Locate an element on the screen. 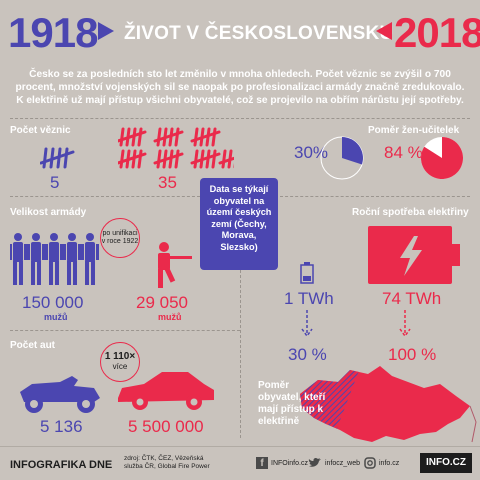 The image size is (480, 480). prisons-2018-value: 35 is located at coordinates (167, 182).